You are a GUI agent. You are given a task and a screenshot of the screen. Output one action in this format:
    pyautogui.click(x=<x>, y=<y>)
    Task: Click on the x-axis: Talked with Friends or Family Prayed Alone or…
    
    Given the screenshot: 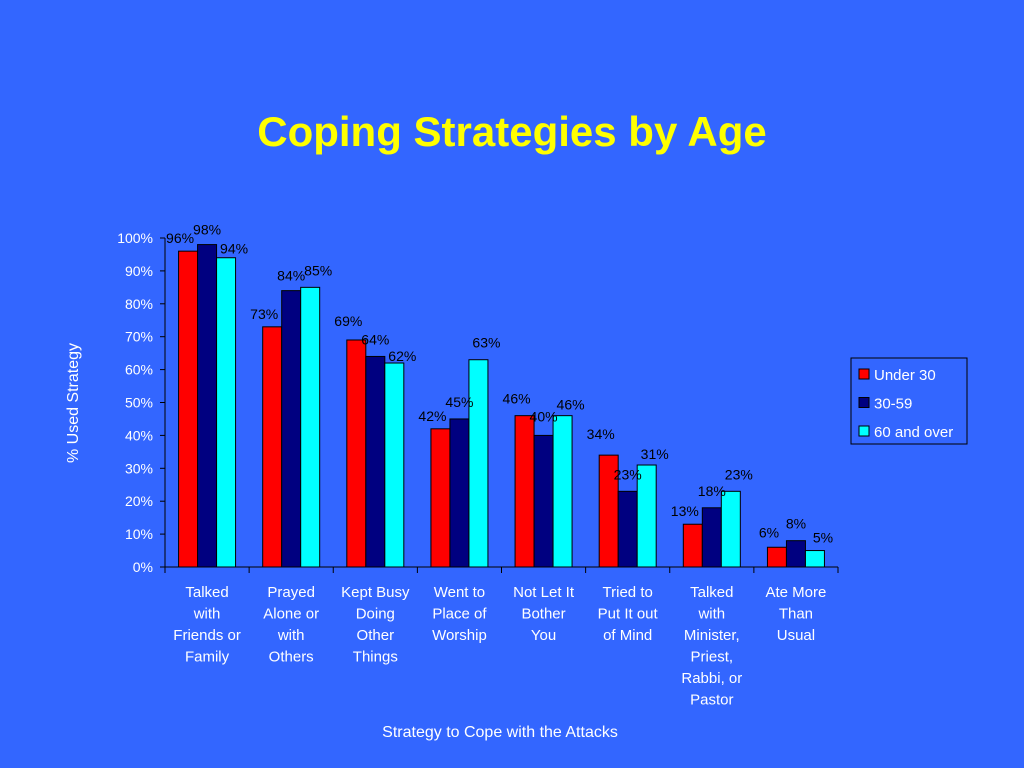 What is the action you would take?
    pyautogui.click(x=501, y=637)
    